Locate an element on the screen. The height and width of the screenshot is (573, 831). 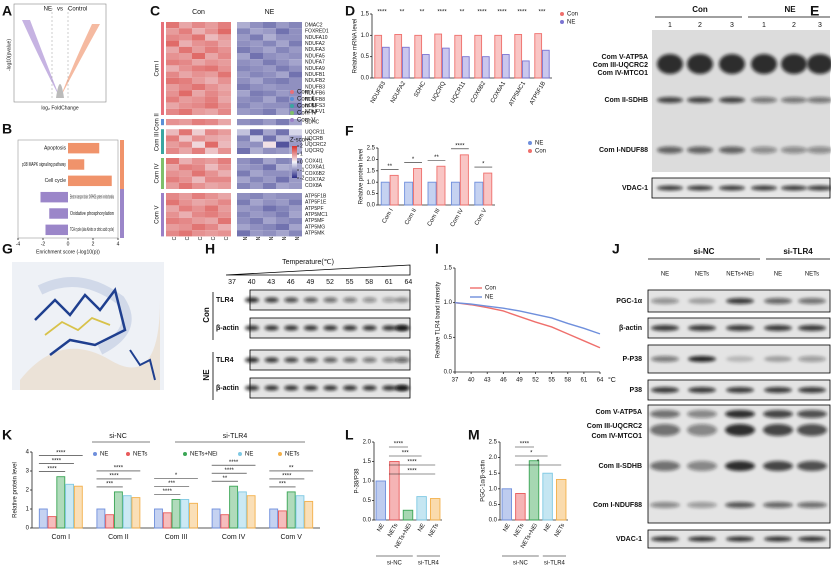
legend-title: Z-score is located at coordinates (300, 141).